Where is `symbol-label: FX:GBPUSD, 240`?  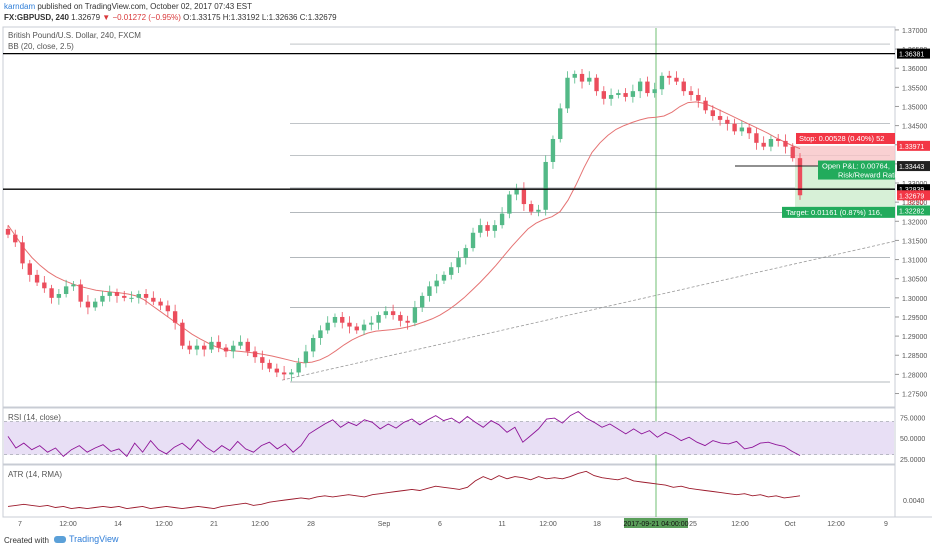
symbol-label: FX:GBPUSD, 240 is located at coordinates (36, 17).